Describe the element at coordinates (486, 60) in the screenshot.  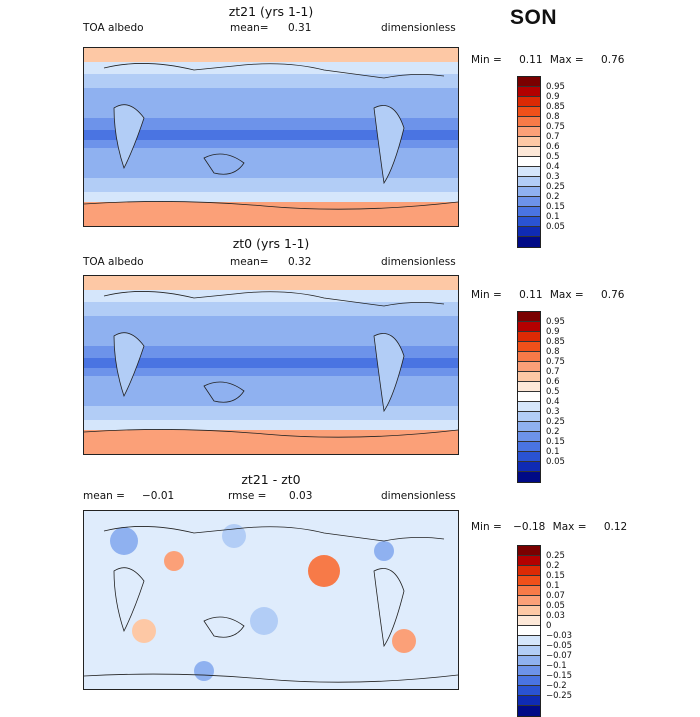
I see `panel-1-min-label: Min =` at that location.